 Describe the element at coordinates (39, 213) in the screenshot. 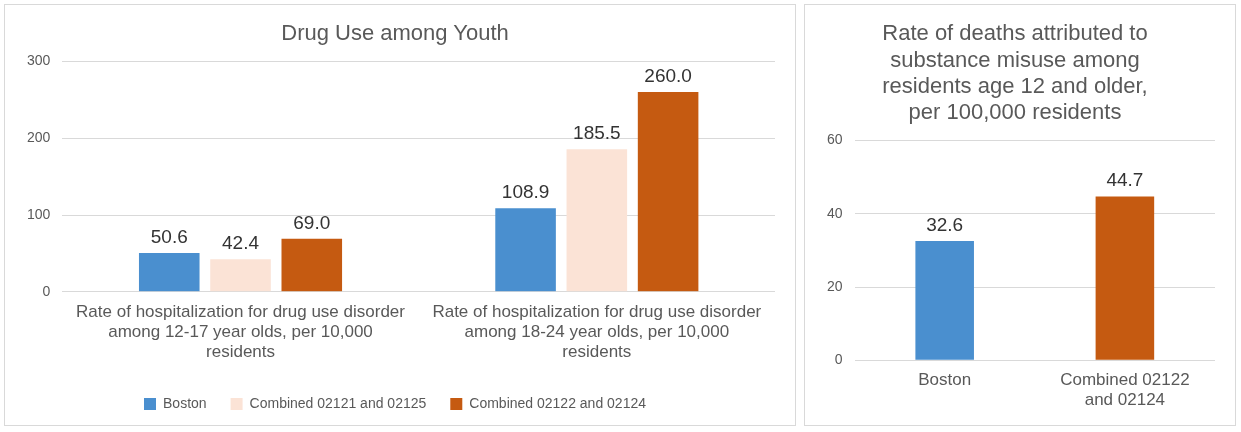

I see `y-tick-label: 100` at that location.